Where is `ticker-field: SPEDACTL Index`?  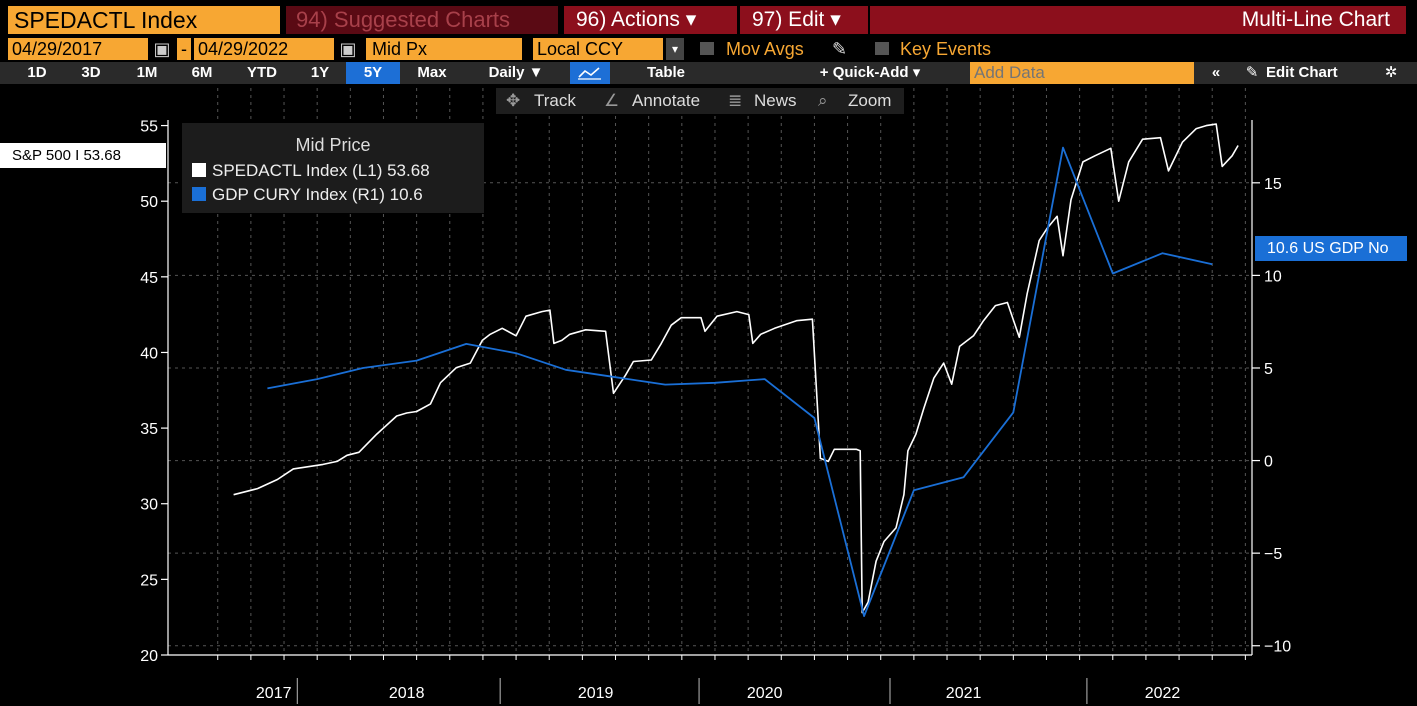 ticker-field: SPEDACTL Index is located at coordinates (144, 20).